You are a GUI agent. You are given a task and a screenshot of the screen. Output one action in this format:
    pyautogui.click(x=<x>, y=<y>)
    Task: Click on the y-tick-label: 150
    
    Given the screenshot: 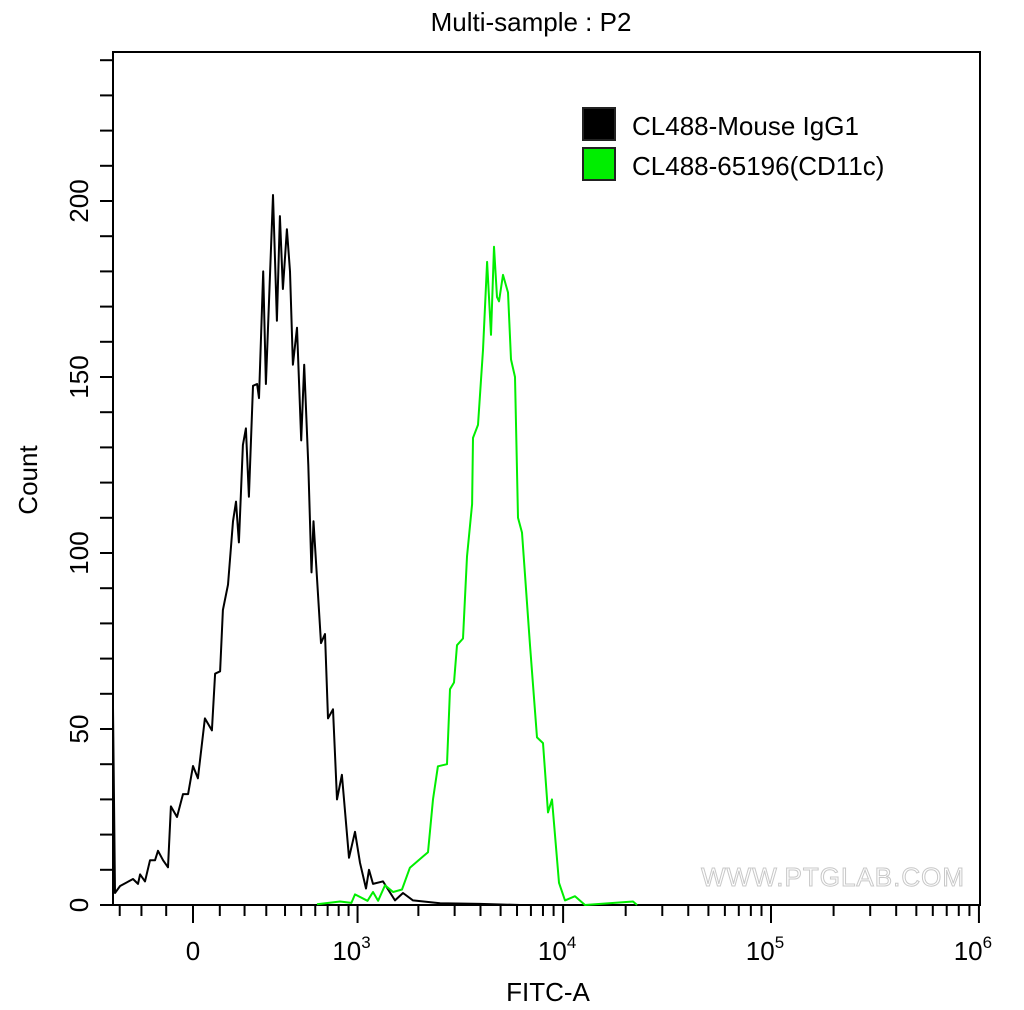 What is the action you would take?
    pyautogui.click(x=79, y=376)
    